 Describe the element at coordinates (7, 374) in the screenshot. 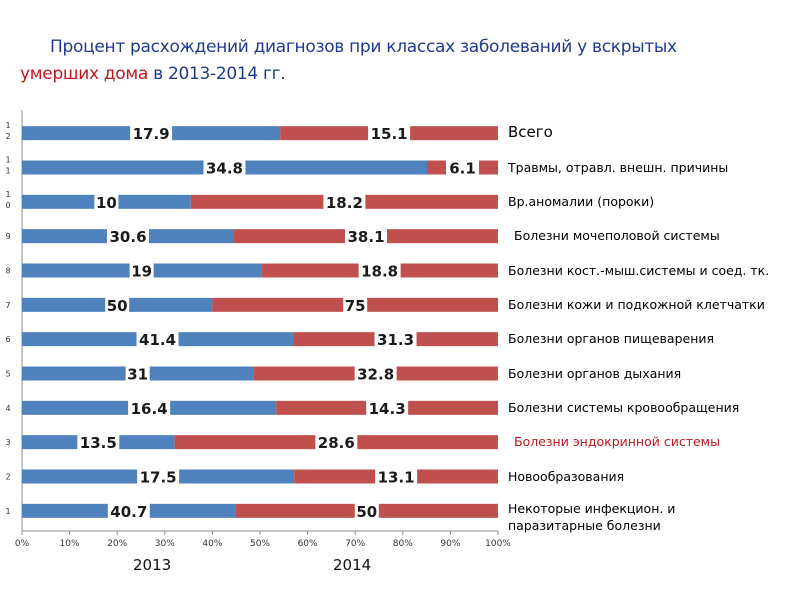

I see `y-tick-label: 5` at that location.